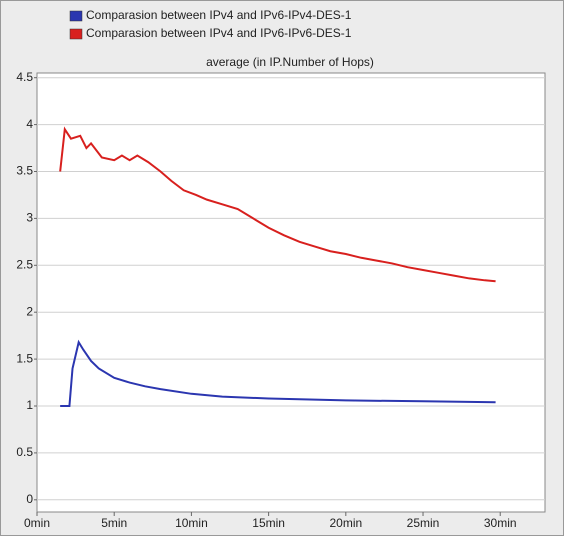 This screenshot has width=564, height=536. What do you see at coordinates (24, 77) in the screenshot?
I see `y-tick-label: 4.5` at bounding box center [24, 77].